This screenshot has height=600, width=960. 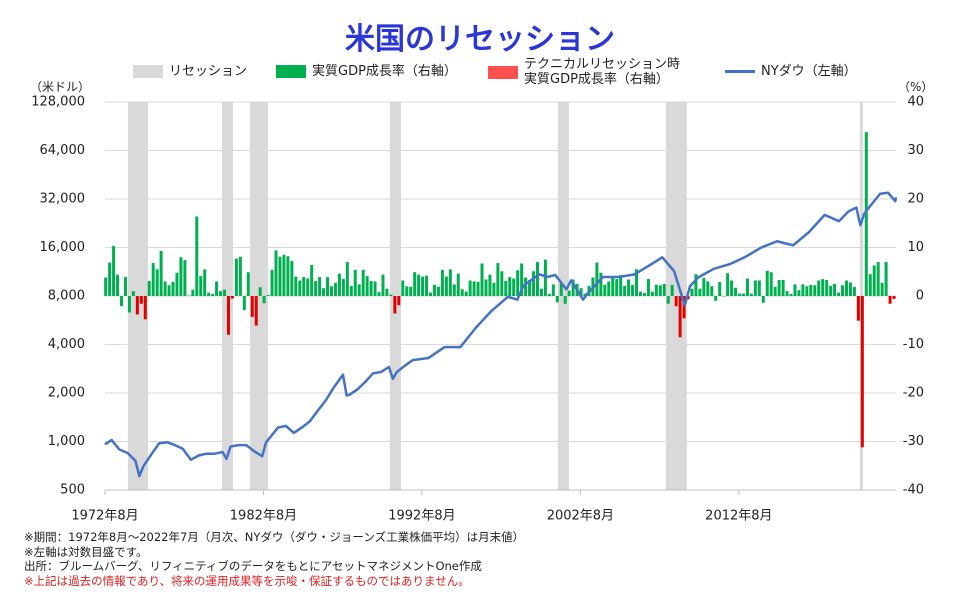 What do you see at coordinates (913, 393) in the screenshot?
I see `y2-tick-label: -20` at bounding box center [913, 393].